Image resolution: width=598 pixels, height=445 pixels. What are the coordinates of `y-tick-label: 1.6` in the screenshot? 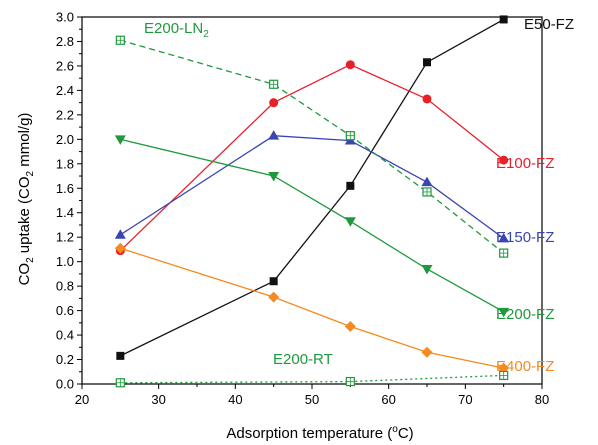 It's located at (65, 188).